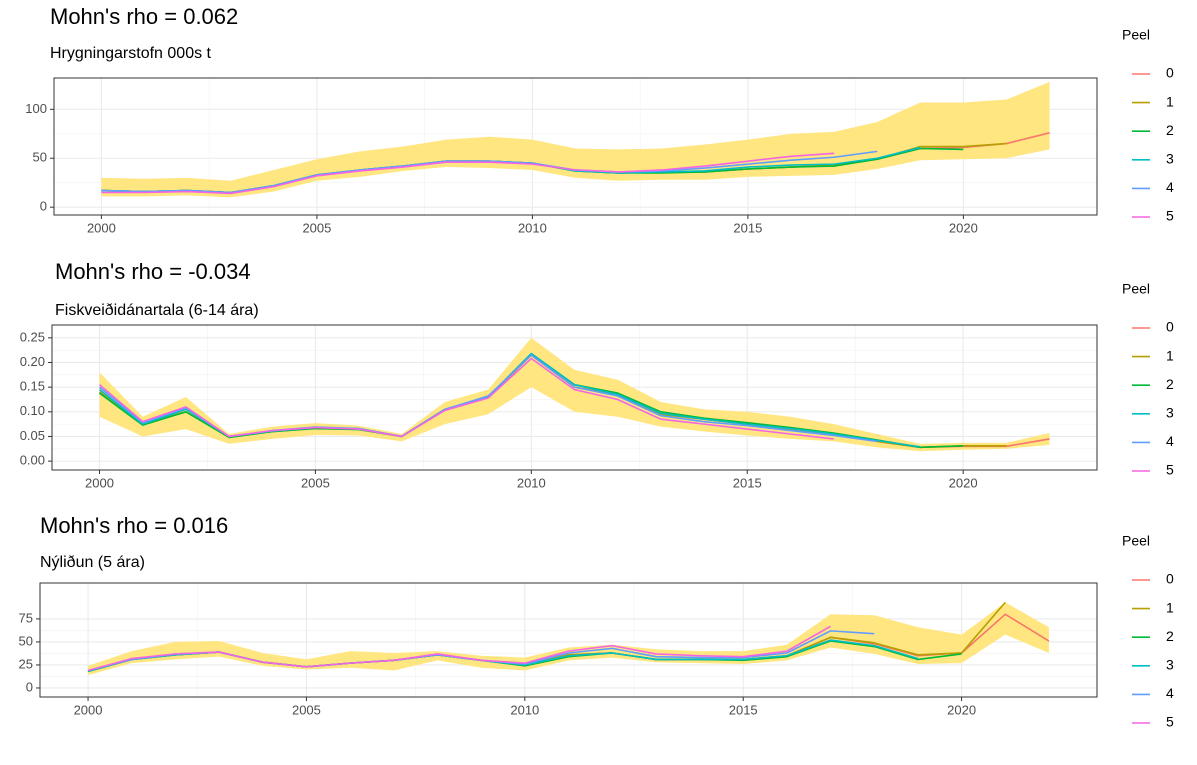 This screenshot has width=1197, height=765. I want to click on chart-title: Mohn's rho = -0.034, so click(153, 271).